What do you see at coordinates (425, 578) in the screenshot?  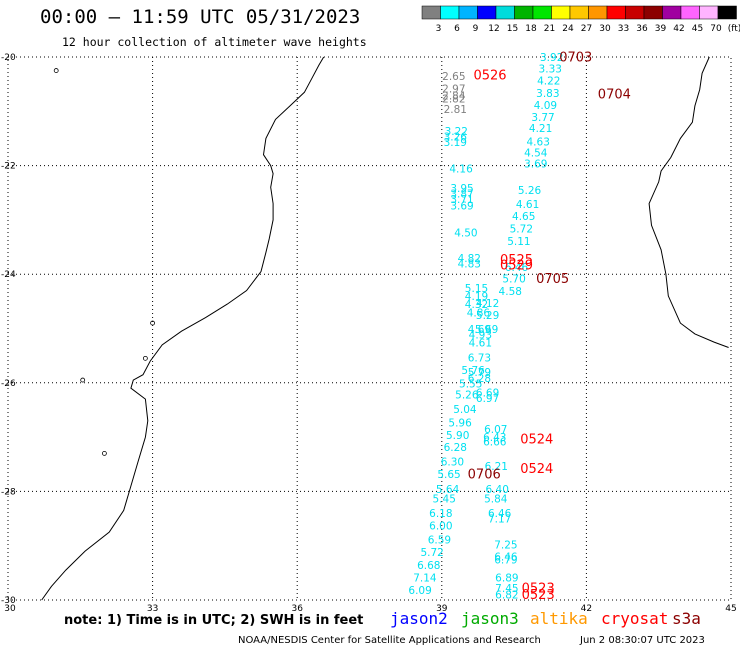 I see `wave-height-value: 7.14` at bounding box center [425, 578].